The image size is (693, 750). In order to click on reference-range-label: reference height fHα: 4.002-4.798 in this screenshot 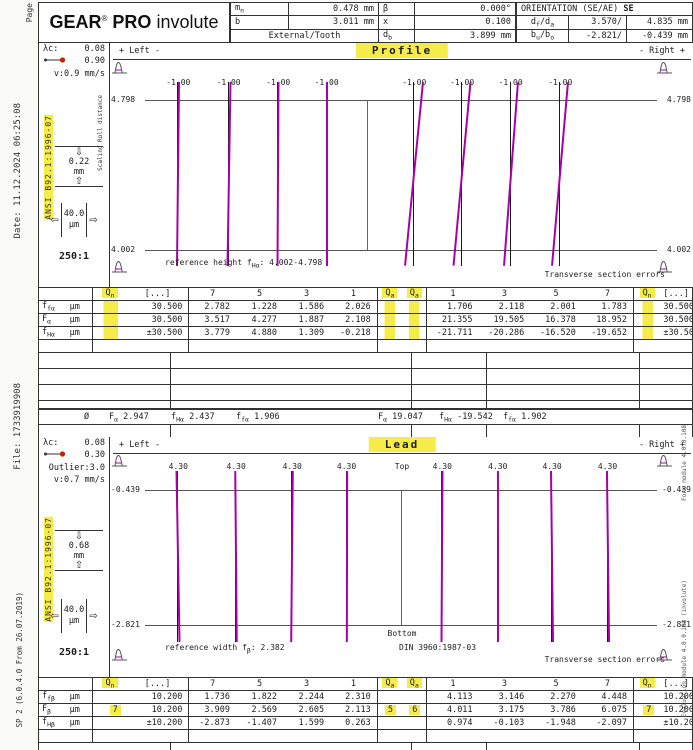, I will do `click(244, 264)`.